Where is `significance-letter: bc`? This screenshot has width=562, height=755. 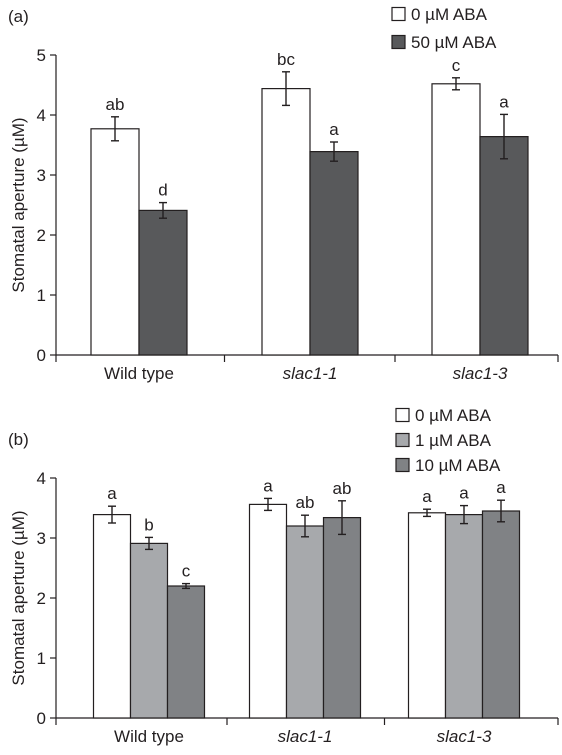 significance-letter: bc is located at coordinates (286, 59).